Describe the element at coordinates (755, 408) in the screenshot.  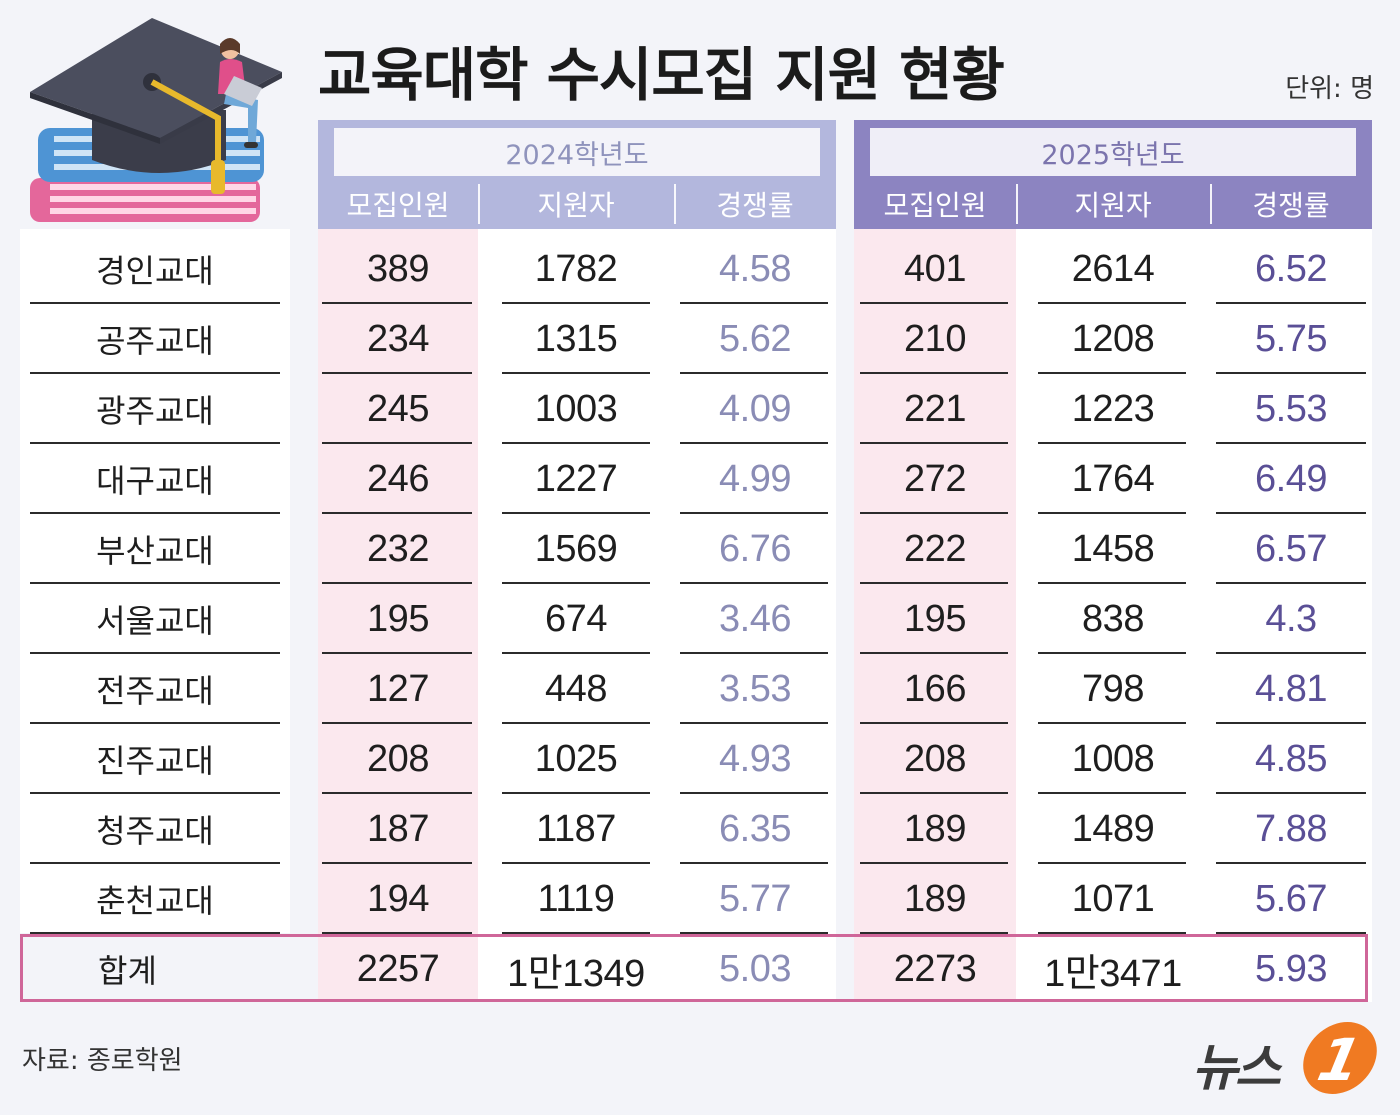
I see `cell-2024-ratio: 4.09` at that location.